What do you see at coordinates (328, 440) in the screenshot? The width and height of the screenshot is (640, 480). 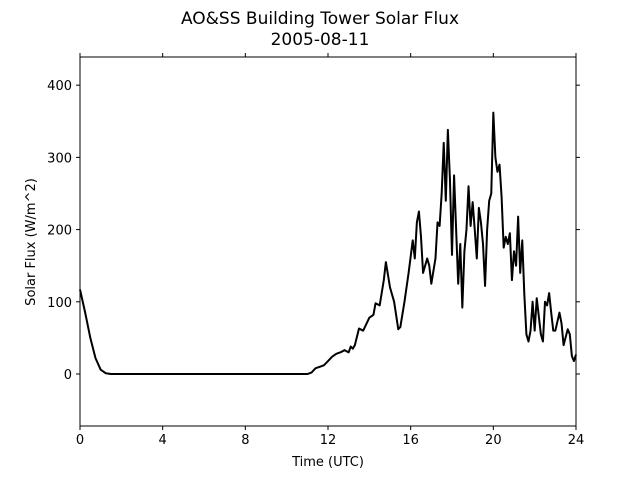 I see `x-tick-label: 12` at bounding box center [328, 440].